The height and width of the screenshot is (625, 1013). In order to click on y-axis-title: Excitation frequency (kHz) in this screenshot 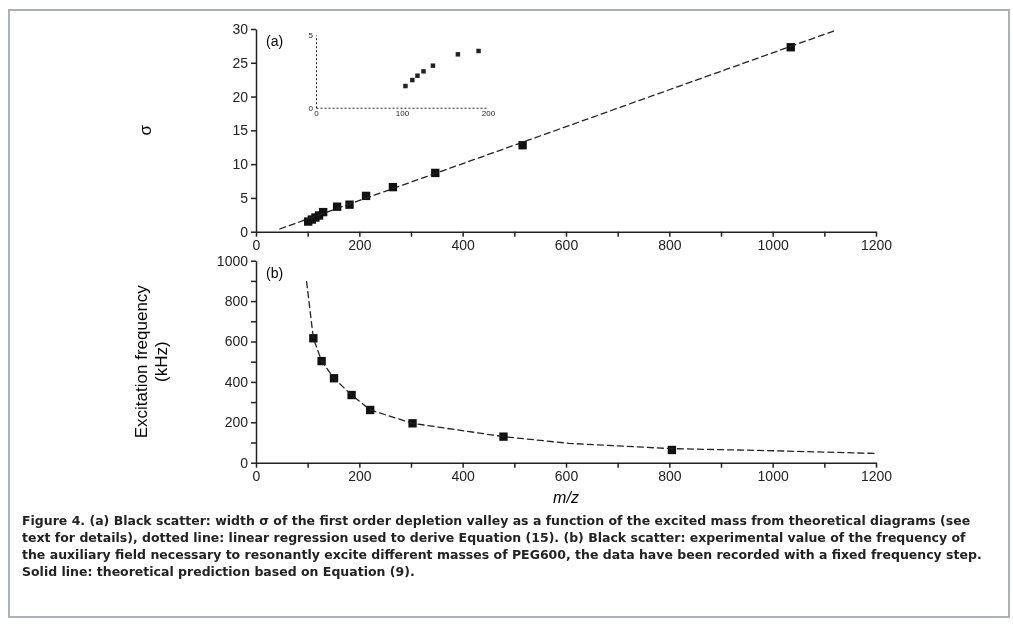, I will do `click(151, 361)`.